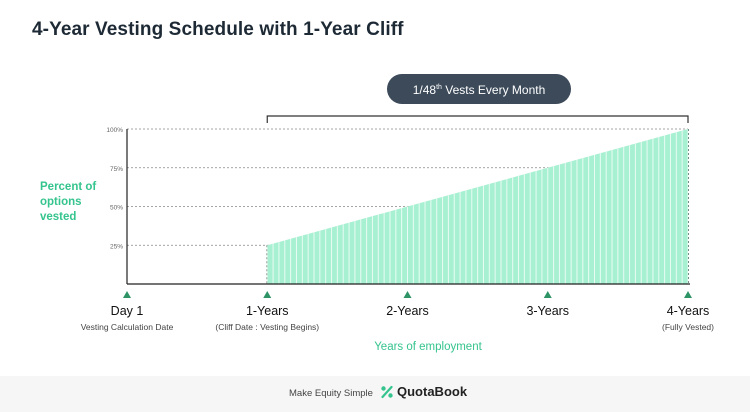  What do you see at coordinates (127, 311) in the screenshot?
I see `milestone-label: Day 1` at bounding box center [127, 311].